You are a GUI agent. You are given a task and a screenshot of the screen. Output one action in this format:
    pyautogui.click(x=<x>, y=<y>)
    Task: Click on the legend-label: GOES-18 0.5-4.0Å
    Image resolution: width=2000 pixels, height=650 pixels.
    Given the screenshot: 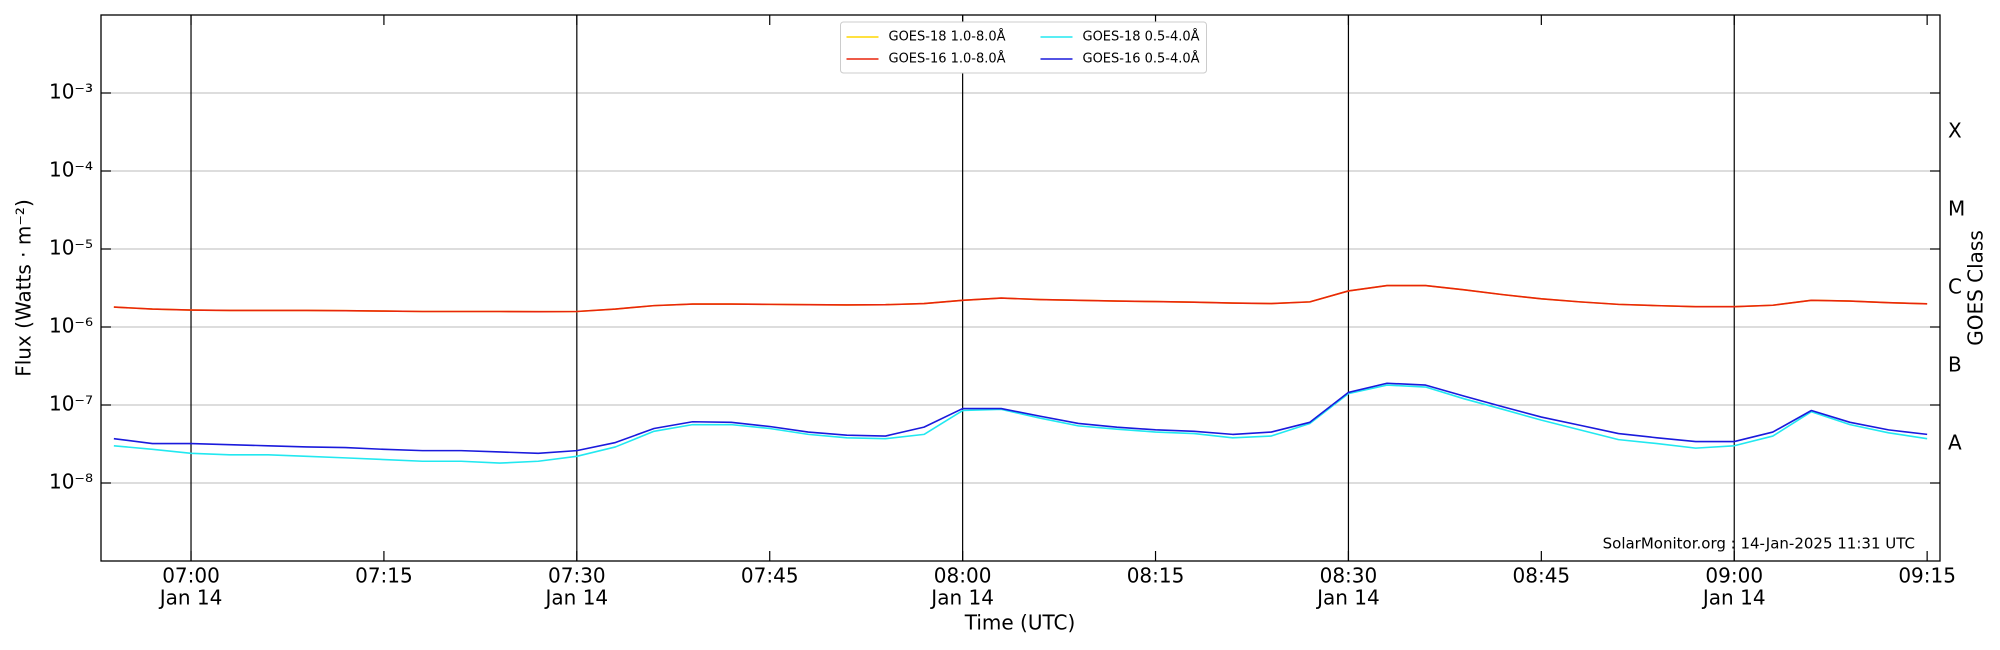 What is the action you would take?
    pyautogui.click(x=1141, y=37)
    